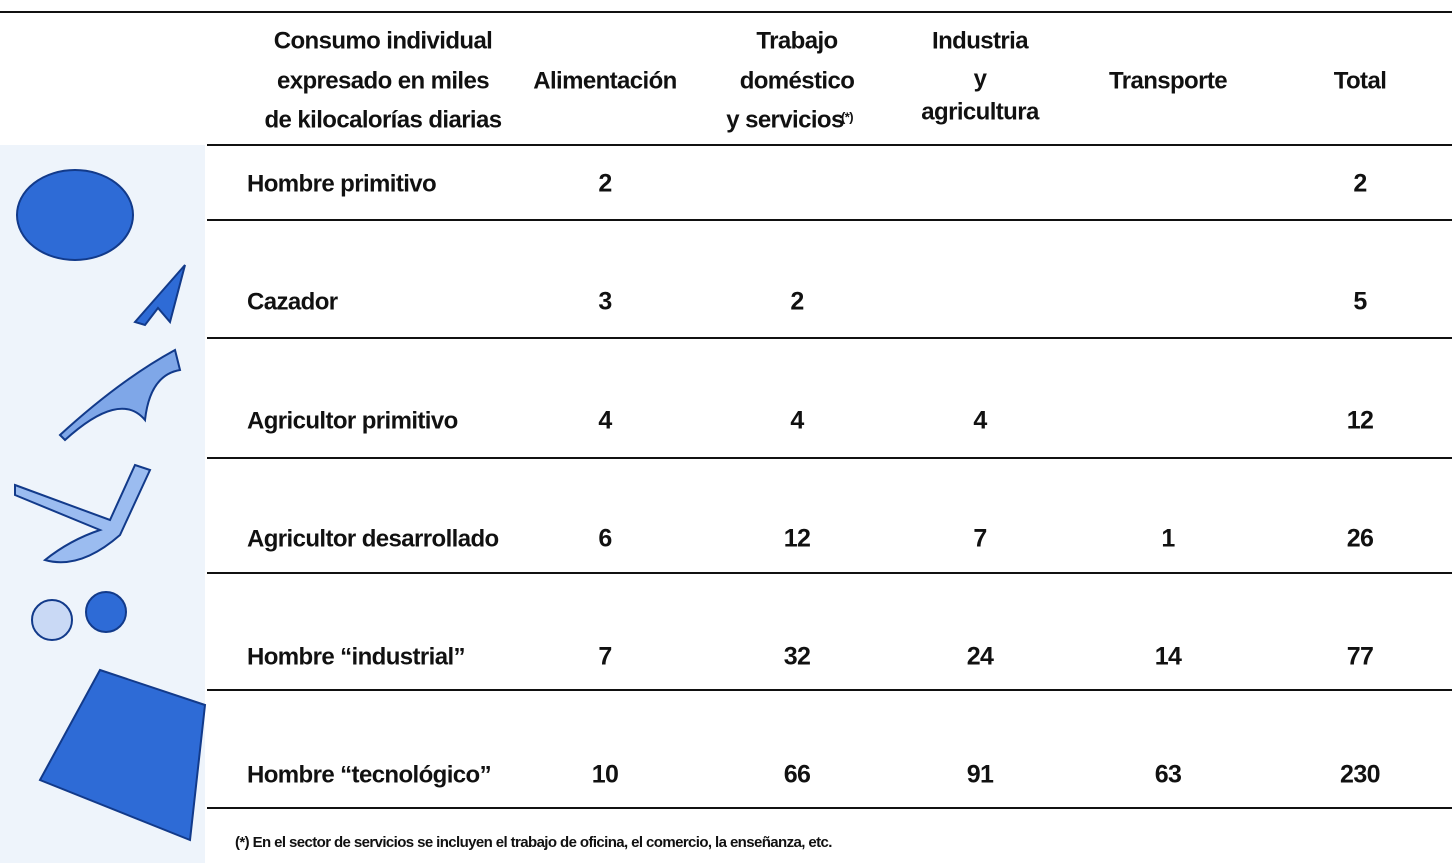  Describe the element at coordinates (605, 775) in the screenshot. I see `cell-value: 10` at that location.